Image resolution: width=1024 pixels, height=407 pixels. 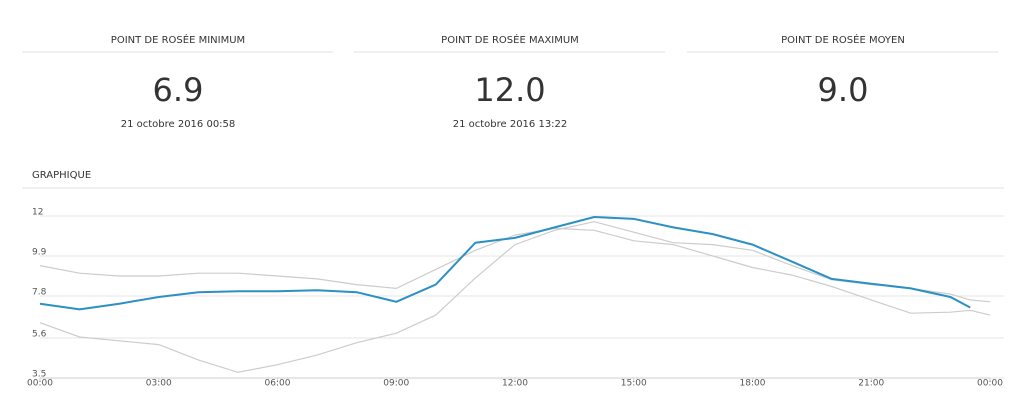 I want to click on x-tick-label: 18:00, so click(x=753, y=384).